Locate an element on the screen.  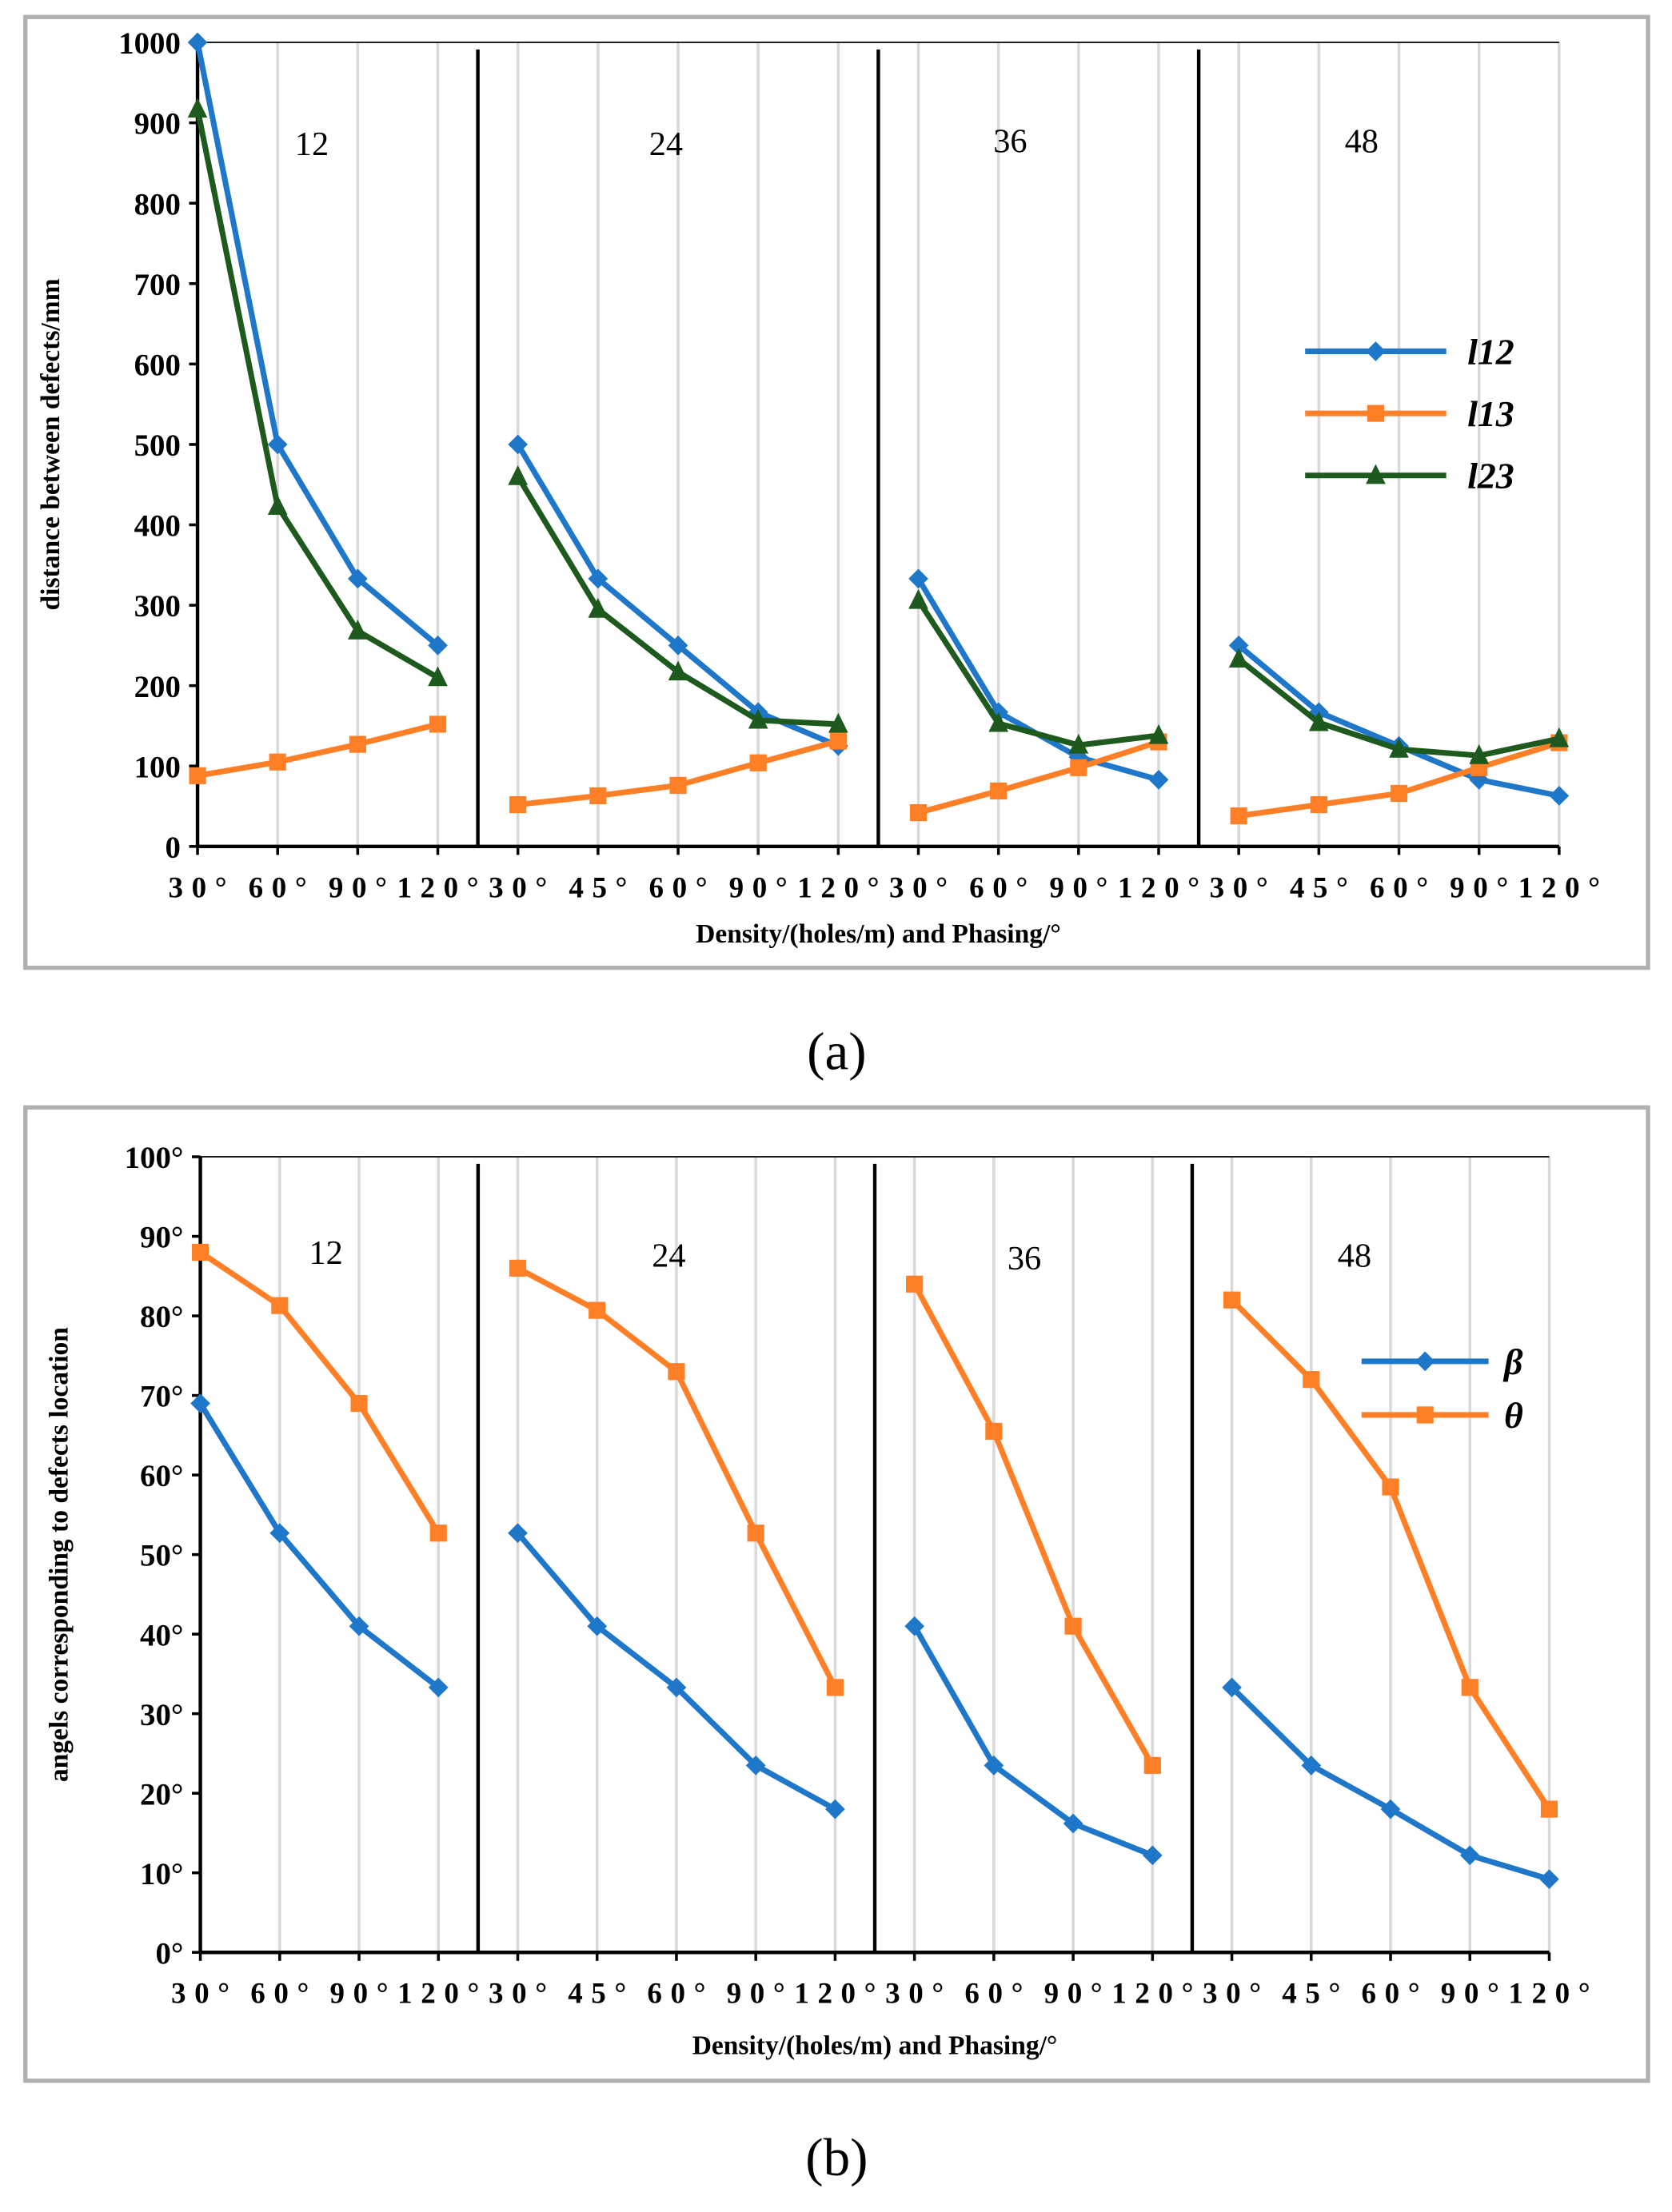
legend-label: l13 is located at coordinates (1490, 413).